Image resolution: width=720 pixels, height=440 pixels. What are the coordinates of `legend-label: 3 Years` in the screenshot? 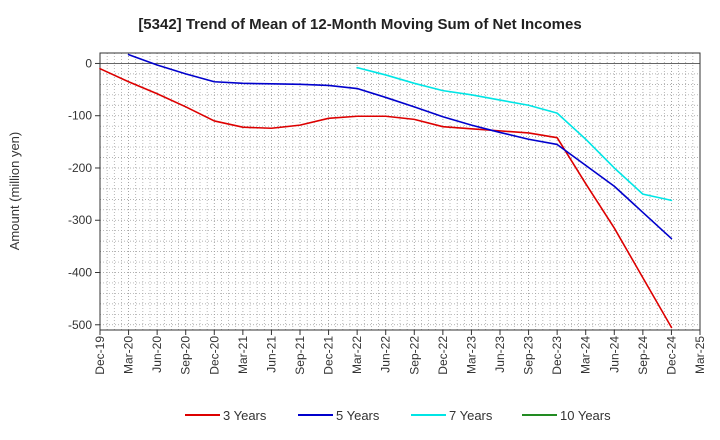 It's located at (245, 415).